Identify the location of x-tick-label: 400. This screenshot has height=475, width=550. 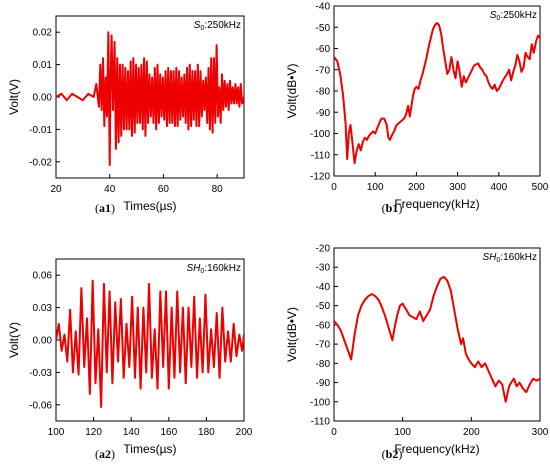
(498, 187).